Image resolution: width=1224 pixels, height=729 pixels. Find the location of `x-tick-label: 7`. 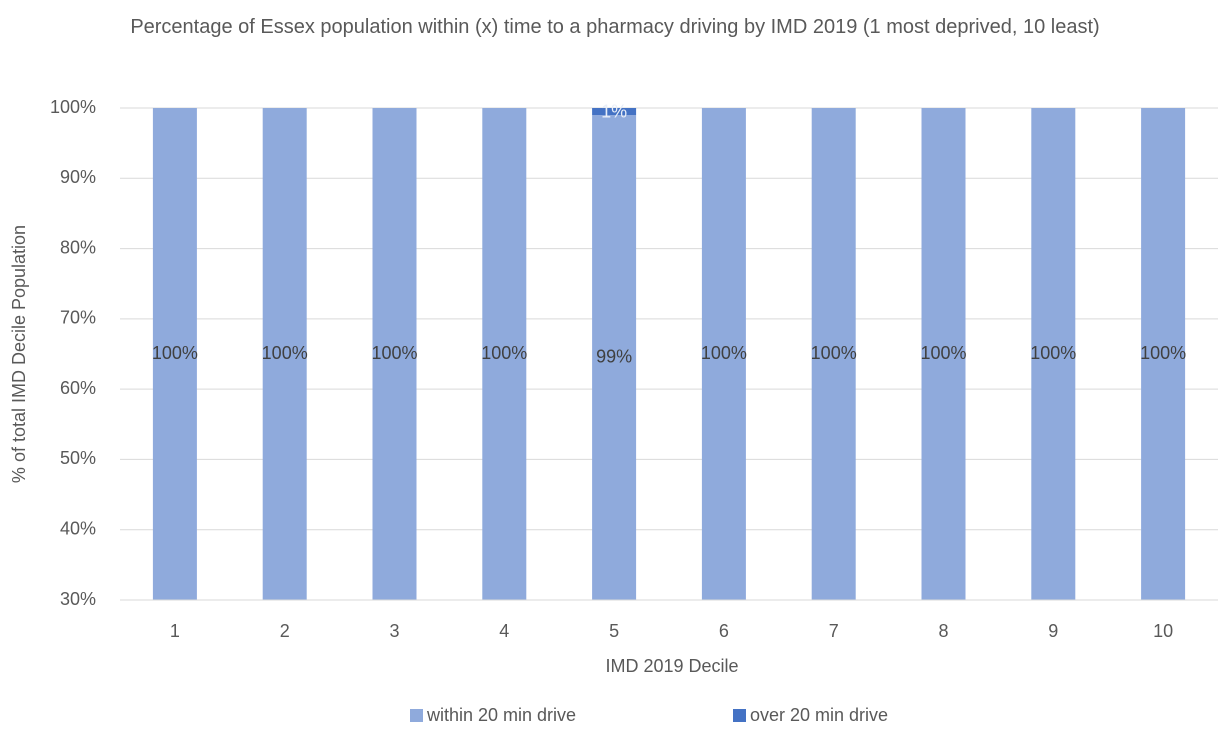

x-tick-label: 7 is located at coordinates (834, 631).